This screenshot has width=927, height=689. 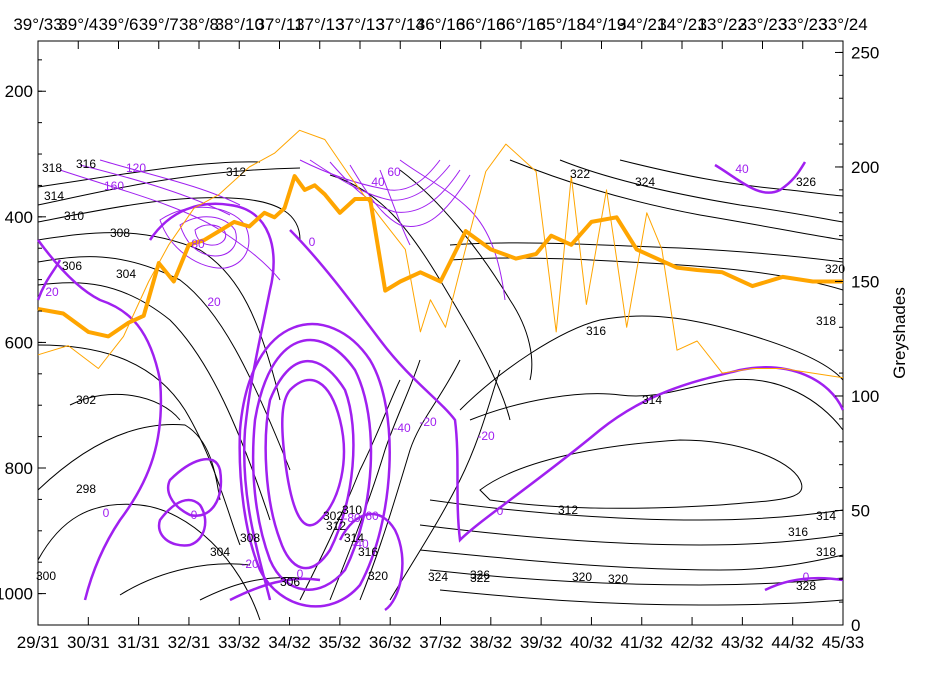 What do you see at coordinates (114, 186) in the screenshot?
I see `omega-label: 160` at bounding box center [114, 186].